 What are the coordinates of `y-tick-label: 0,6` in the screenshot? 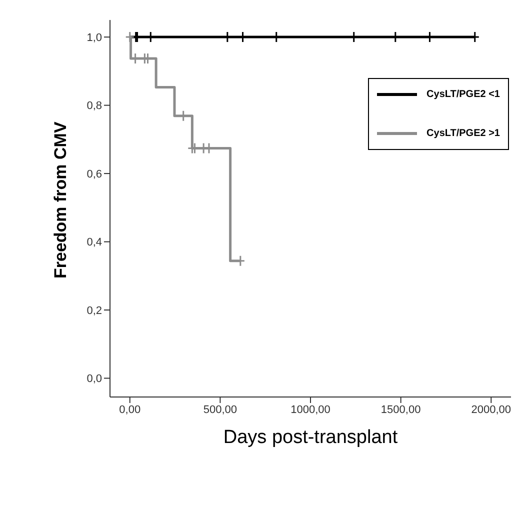 It's located at (94, 174).